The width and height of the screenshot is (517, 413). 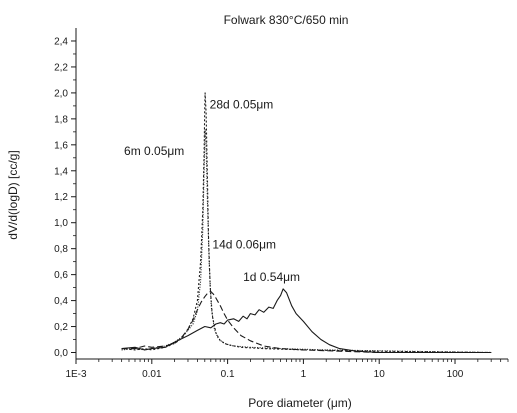 I want to click on series-annotation: 14d 0.06μm, so click(x=244, y=245).